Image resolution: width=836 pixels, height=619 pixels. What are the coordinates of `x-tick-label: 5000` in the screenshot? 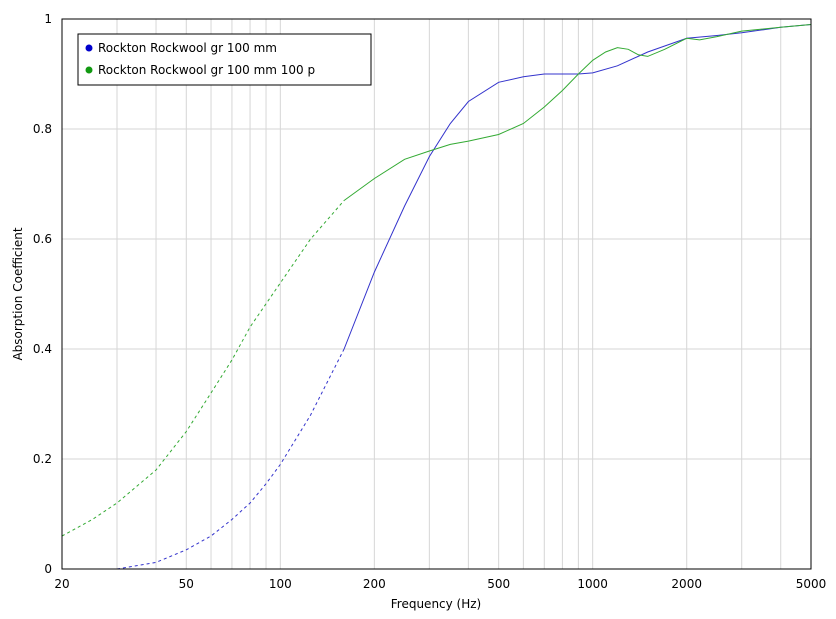 It's located at (811, 584).